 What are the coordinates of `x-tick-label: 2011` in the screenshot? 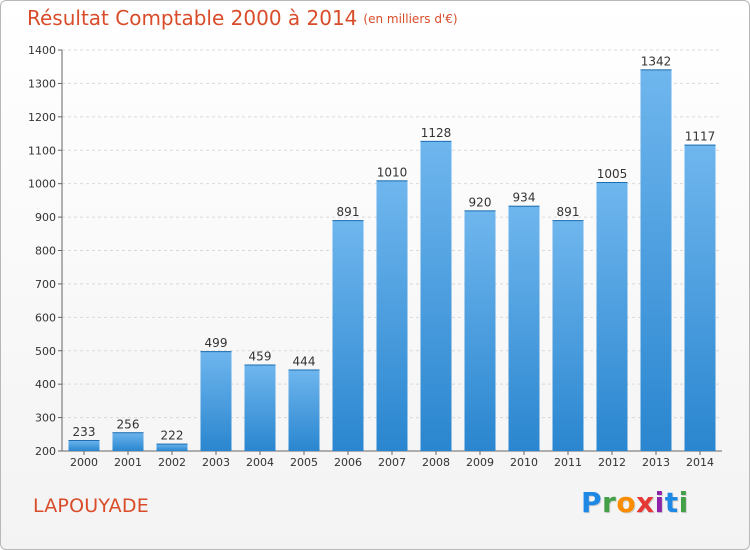 It's located at (568, 462).